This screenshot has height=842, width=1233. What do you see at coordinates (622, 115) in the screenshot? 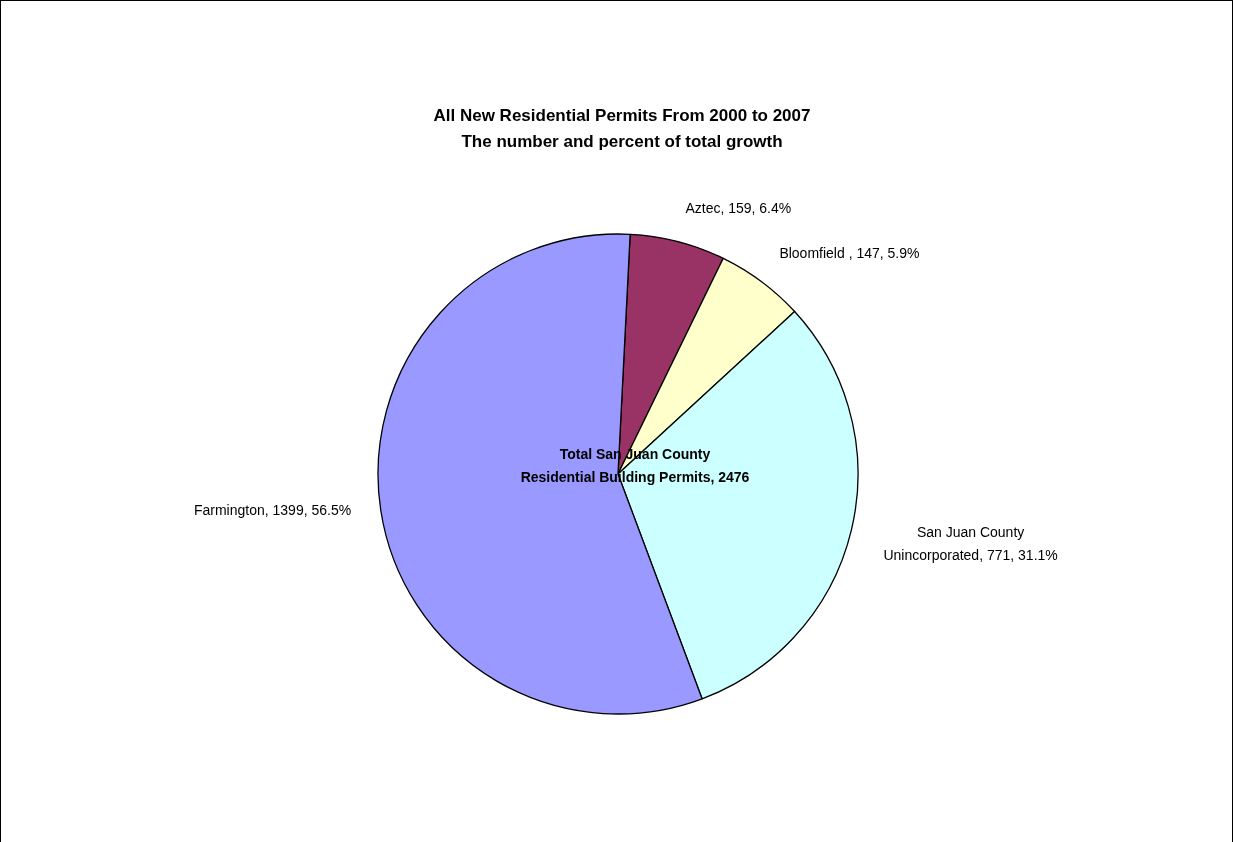
I see `chart-title: All New Residential Permits From 2000 to 2007` at bounding box center [622, 115].